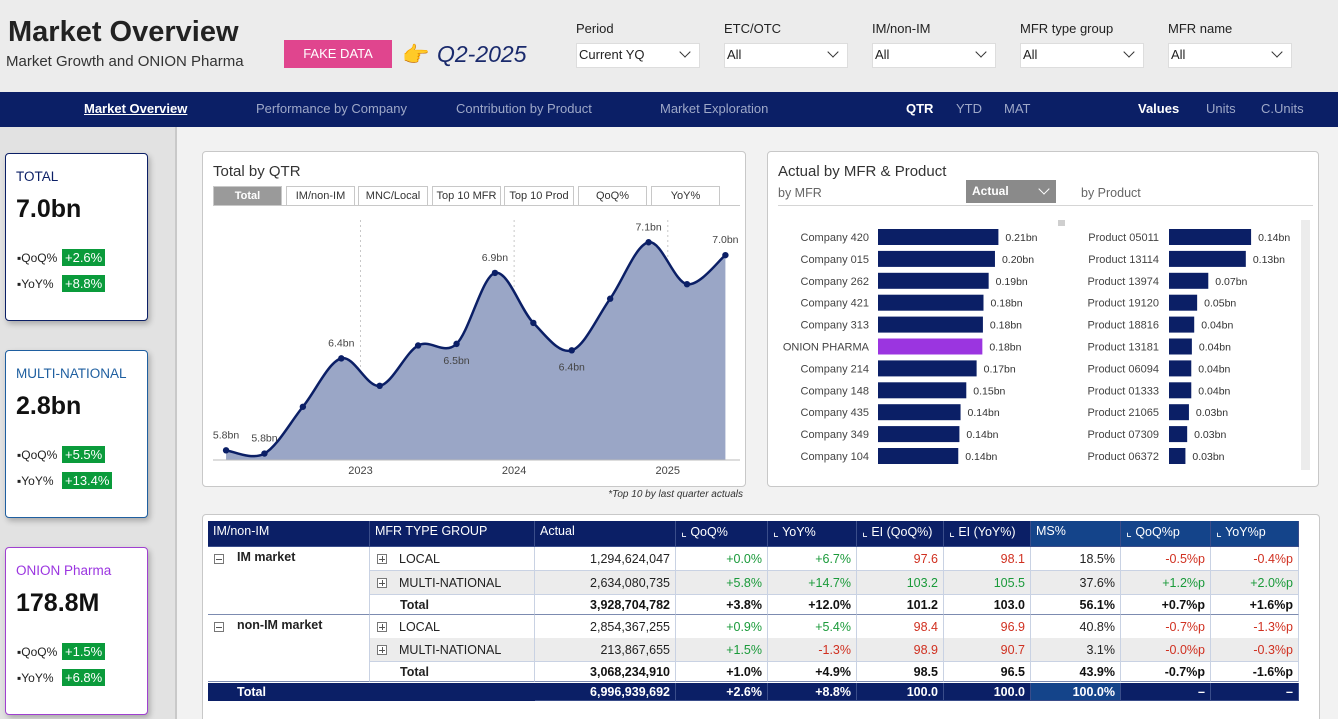  Describe the element at coordinates (987, 672) in the screenshot. I see `table-cell: 96.5` at that location.